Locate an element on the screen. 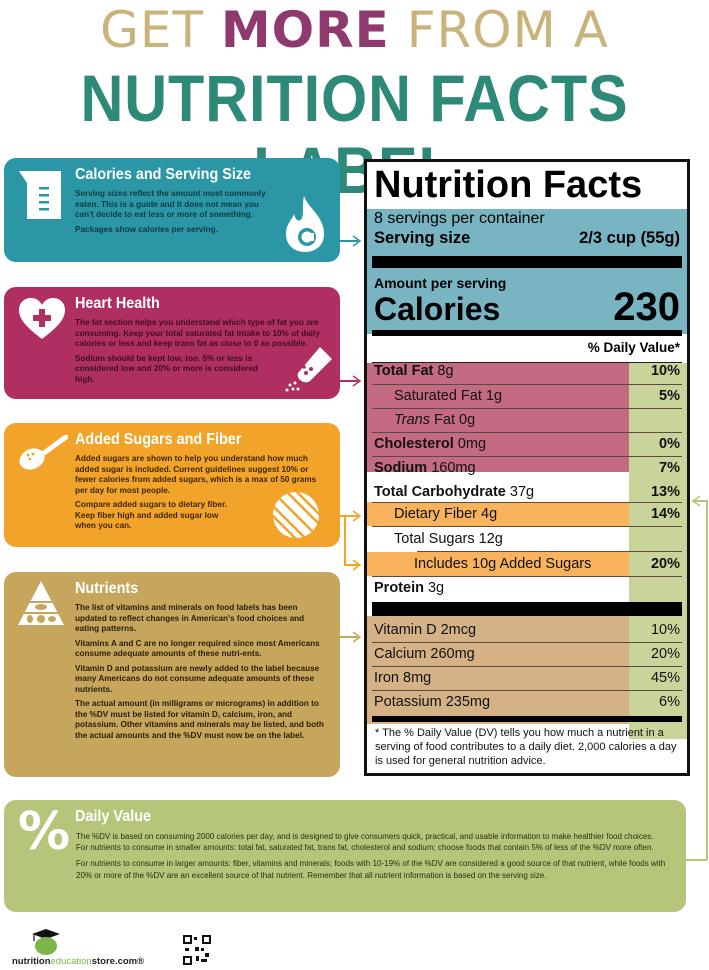 Image resolution: width=709 pixels, height=970 pixels. nutrient-amount: 12g is located at coordinates (490, 539).